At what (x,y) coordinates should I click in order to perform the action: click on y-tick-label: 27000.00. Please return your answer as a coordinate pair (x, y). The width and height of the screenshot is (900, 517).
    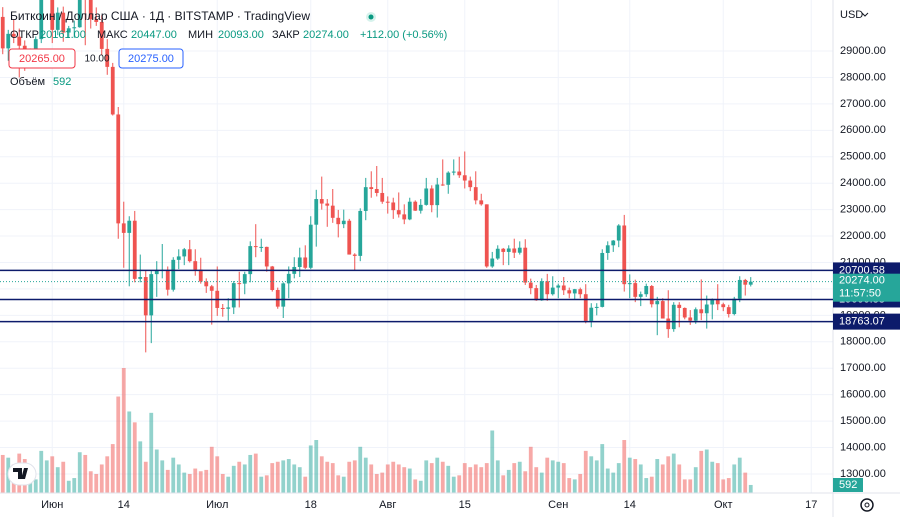
    Looking at the image, I should click on (863, 104).